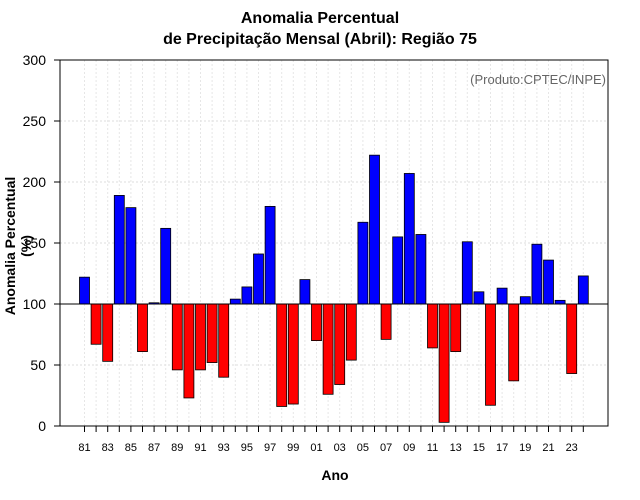 Image resolution: width=640 pixels, height=500 pixels. I want to click on x-tick-label: 83, so click(108, 448).